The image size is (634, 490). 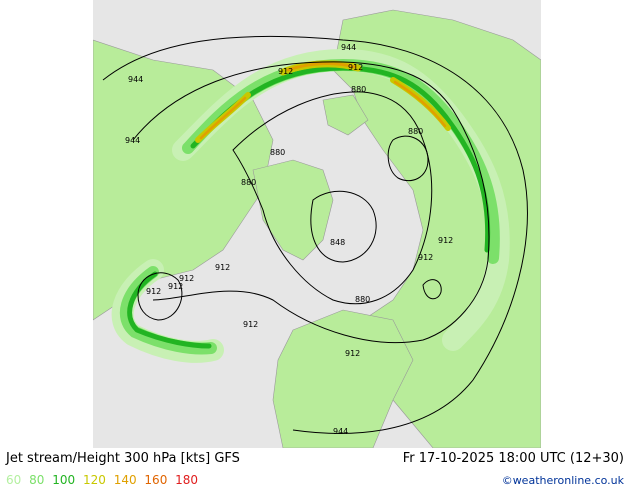 What do you see at coordinates (513, 458) in the screenshot?
I see `valid-time: Fr 17-10-2025 18:00 UTC (12+30)` at bounding box center [513, 458].